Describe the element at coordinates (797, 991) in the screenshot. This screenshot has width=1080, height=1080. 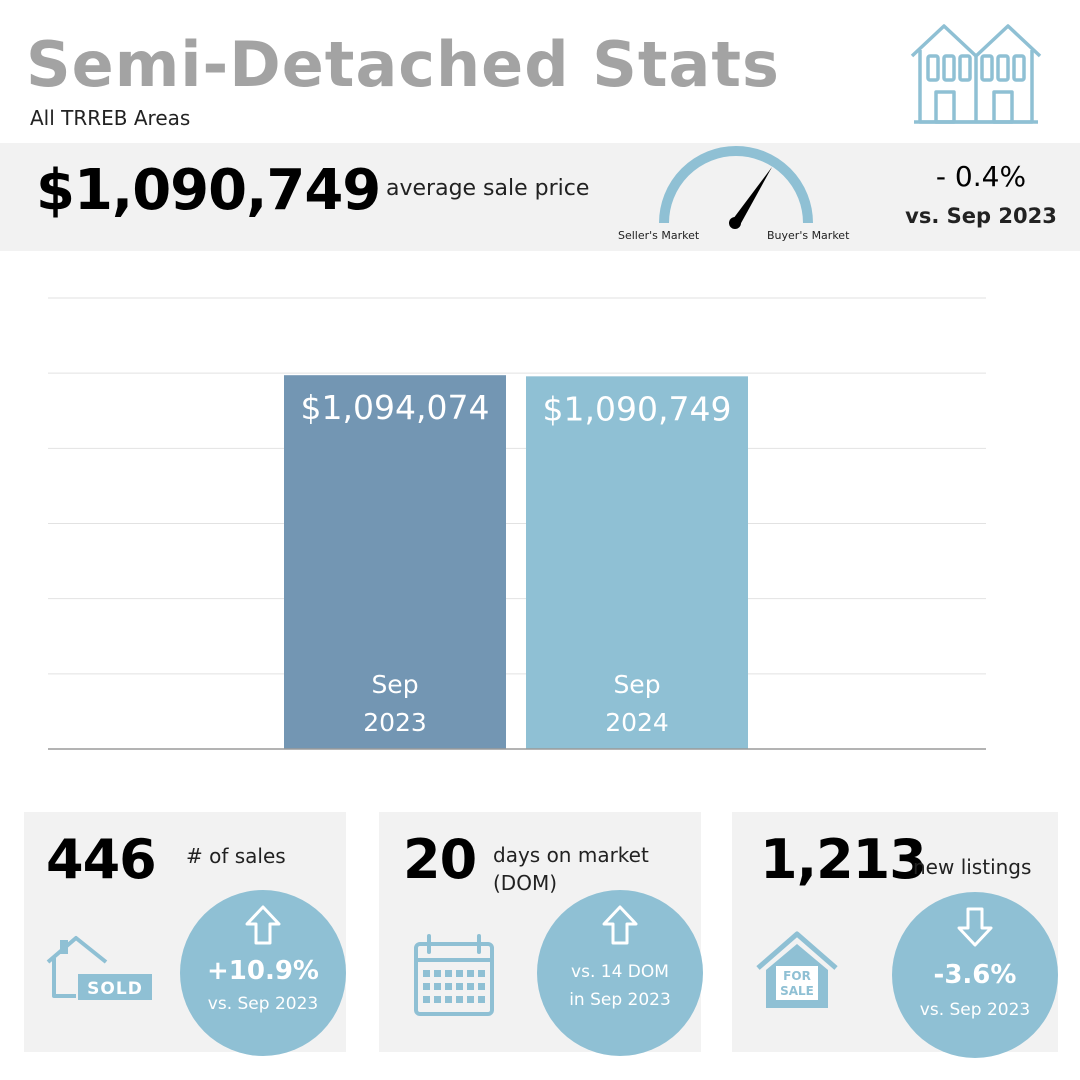
I see `for-sale-sign-text-2: SALE` at that location.